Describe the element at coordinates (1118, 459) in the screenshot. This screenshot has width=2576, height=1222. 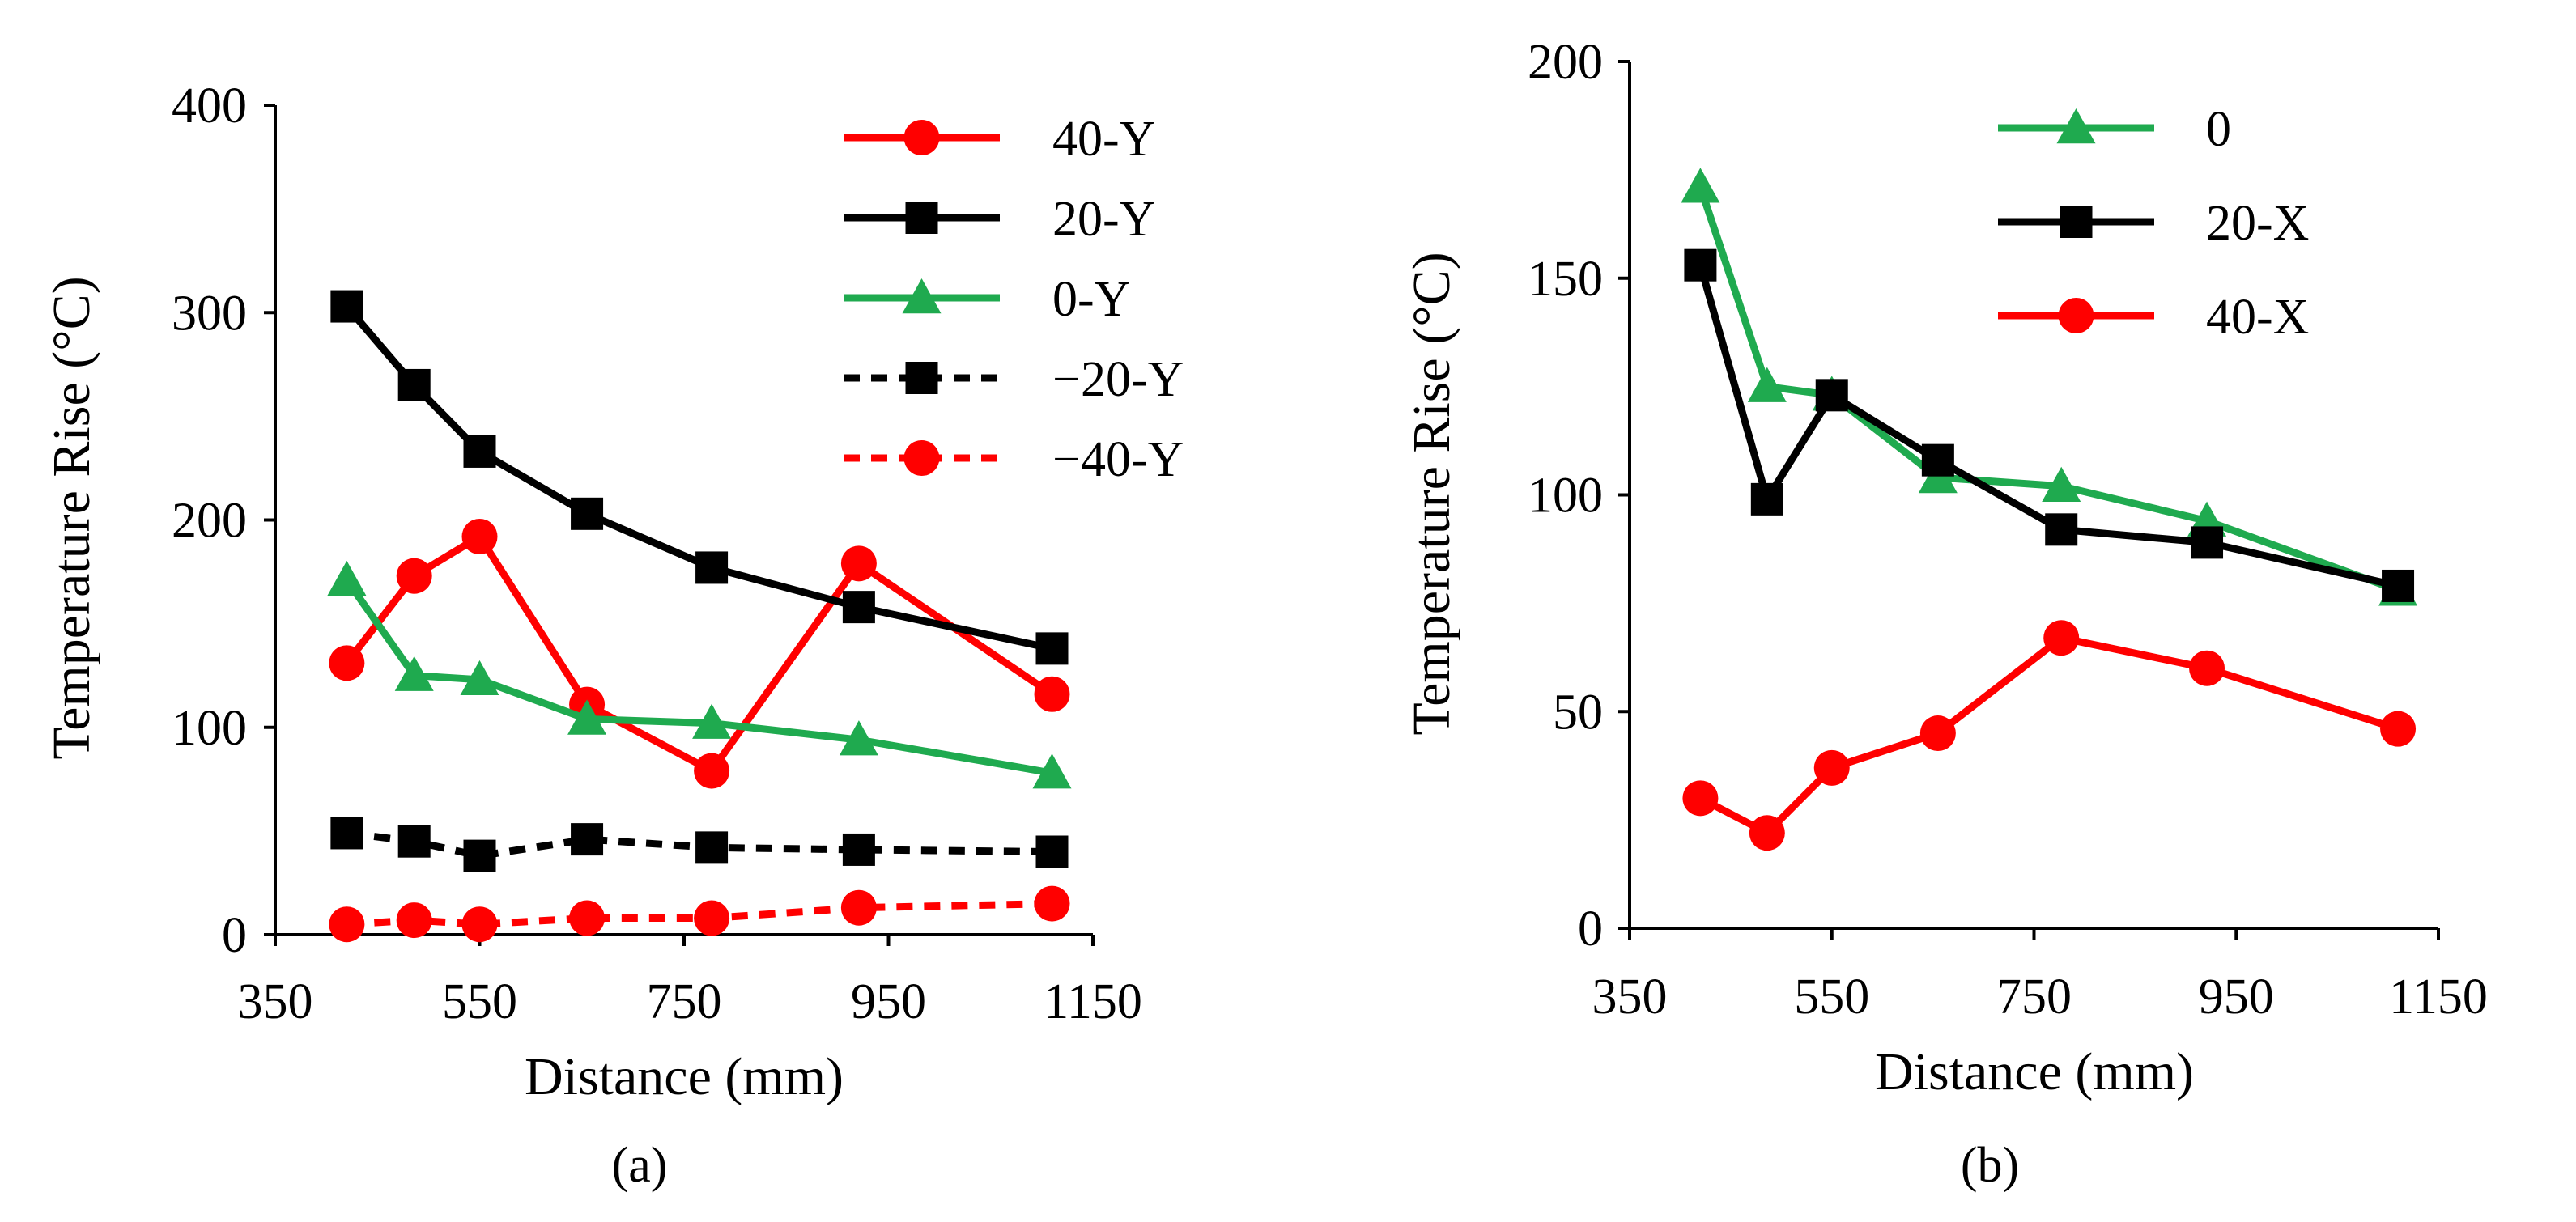
I see `legend-label: −40-Y` at that location.